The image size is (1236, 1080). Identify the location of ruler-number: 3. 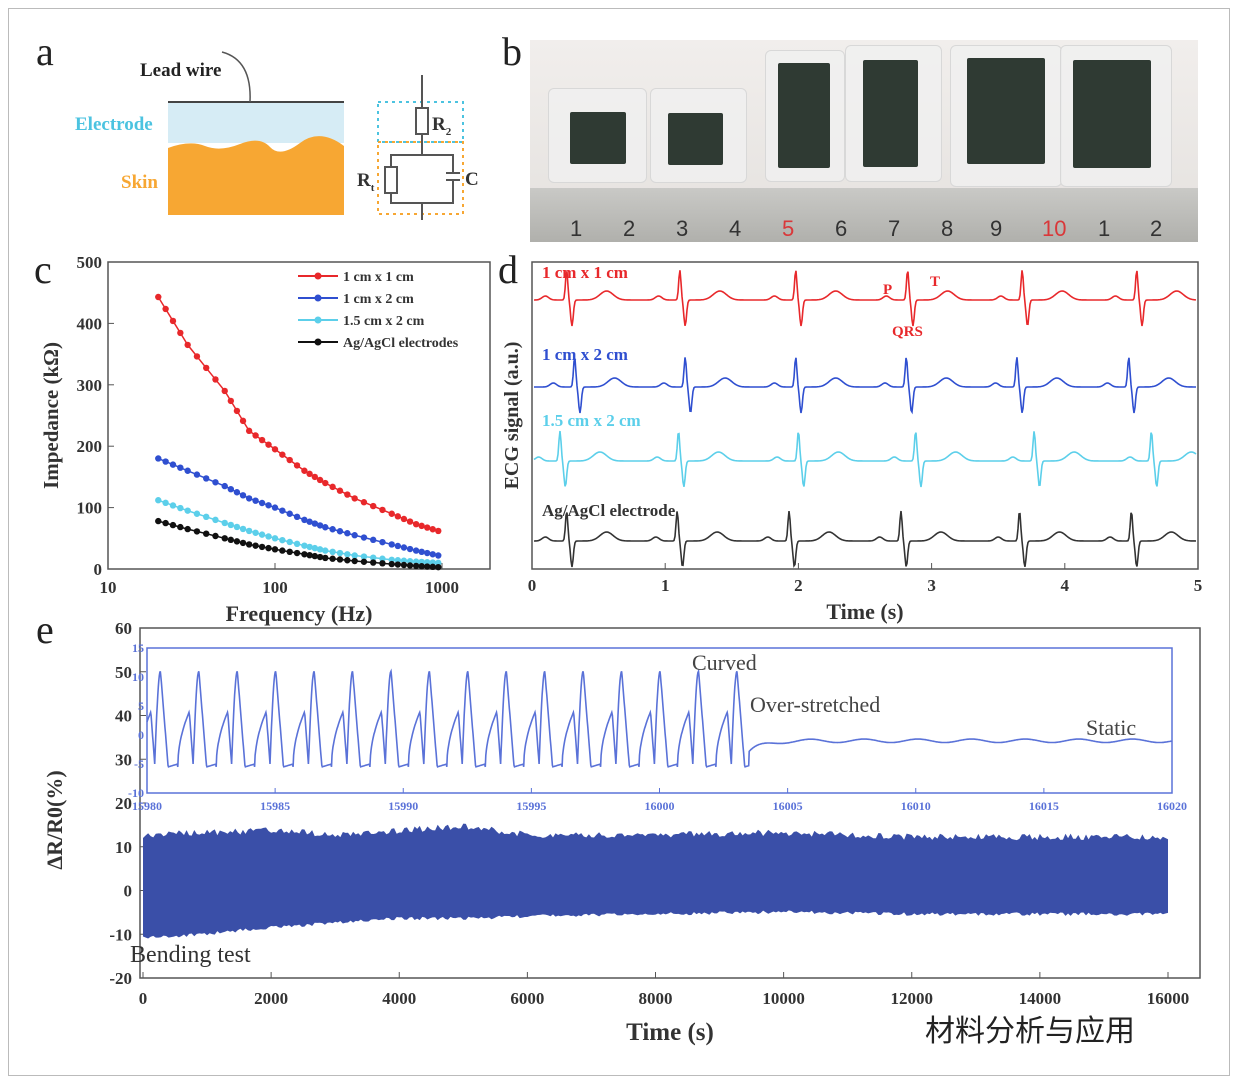
(682, 228).